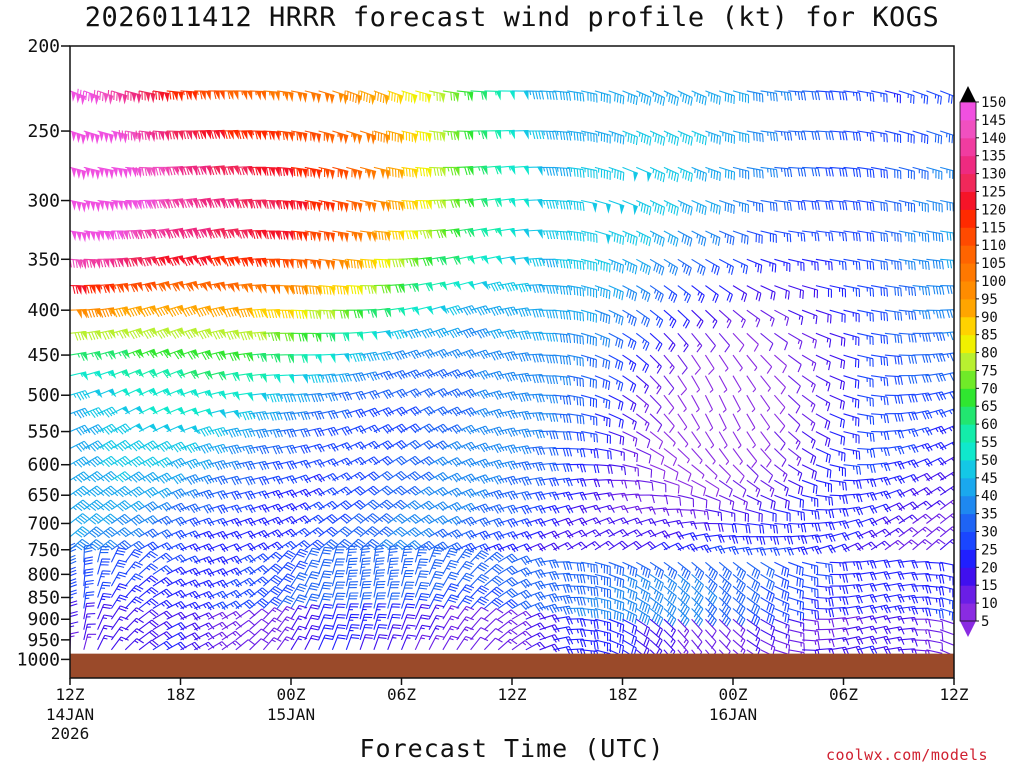 The image size is (1024, 768). What do you see at coordinates (993, 282) in the screenshot?
I see `colorbar-label: 100` at bounding box center [993, 282].